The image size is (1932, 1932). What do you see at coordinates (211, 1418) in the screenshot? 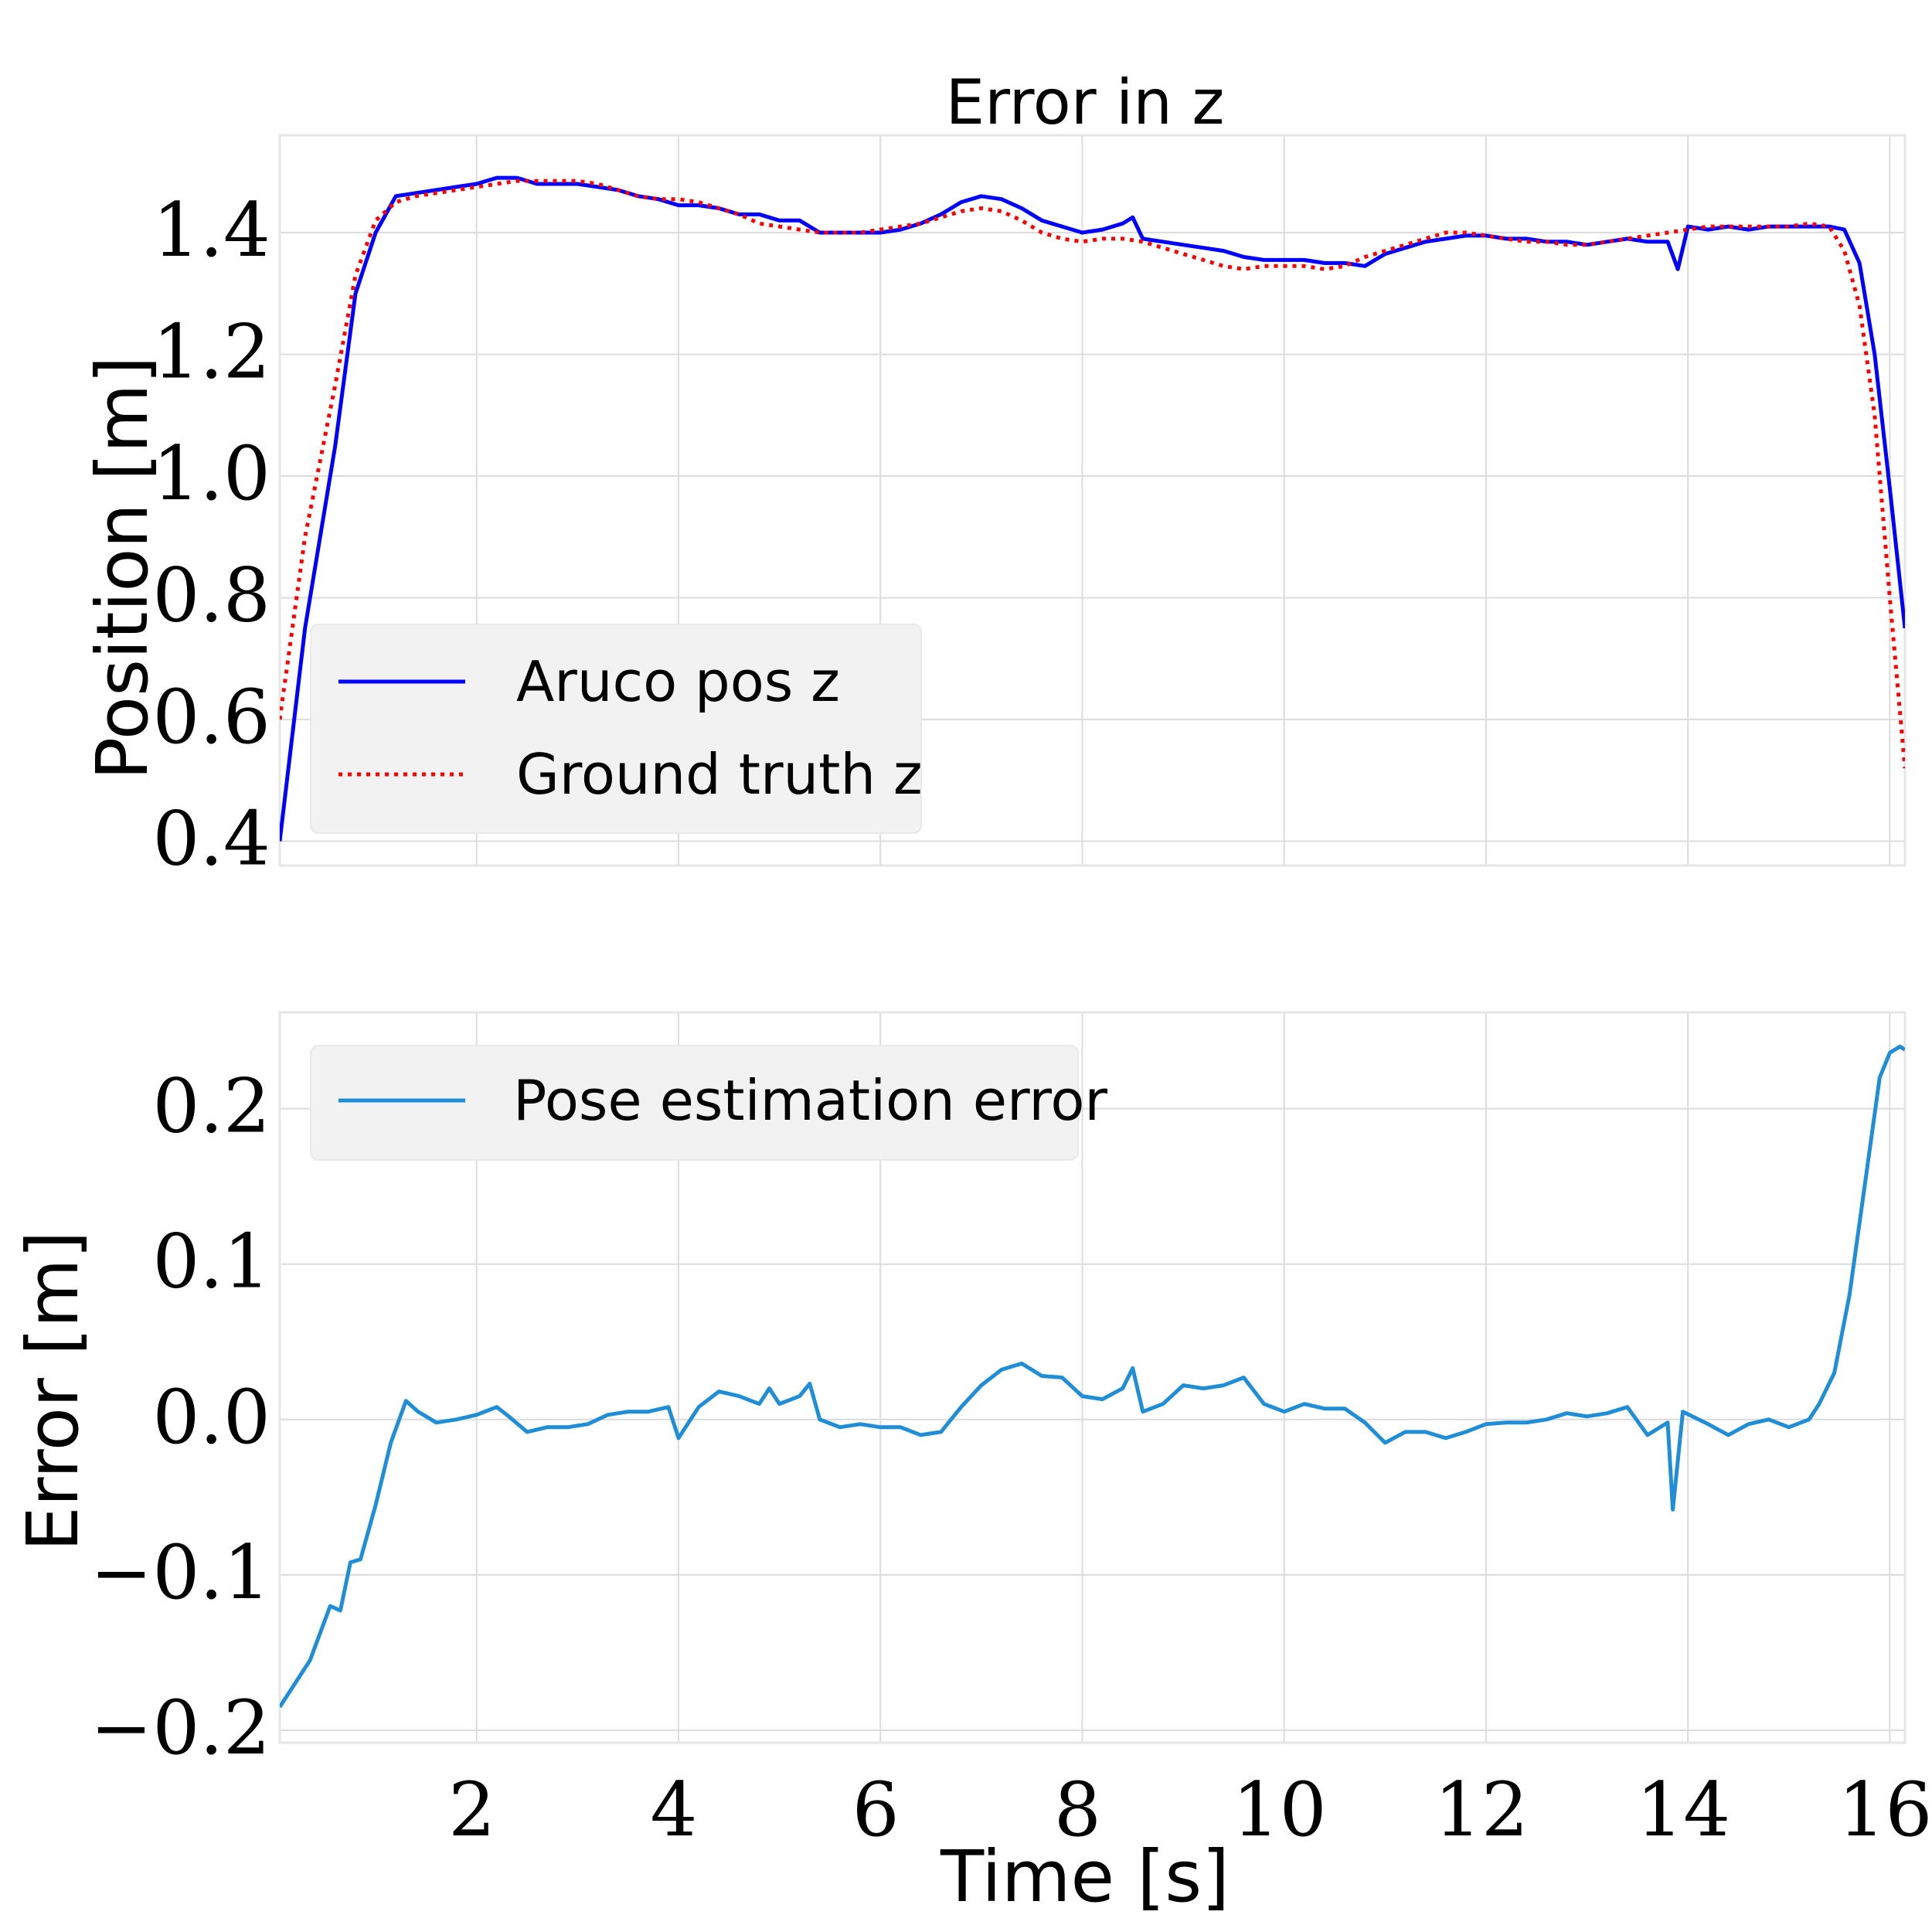
I see `y-tick-label: 0.0` at bounding box center [211, 1418].